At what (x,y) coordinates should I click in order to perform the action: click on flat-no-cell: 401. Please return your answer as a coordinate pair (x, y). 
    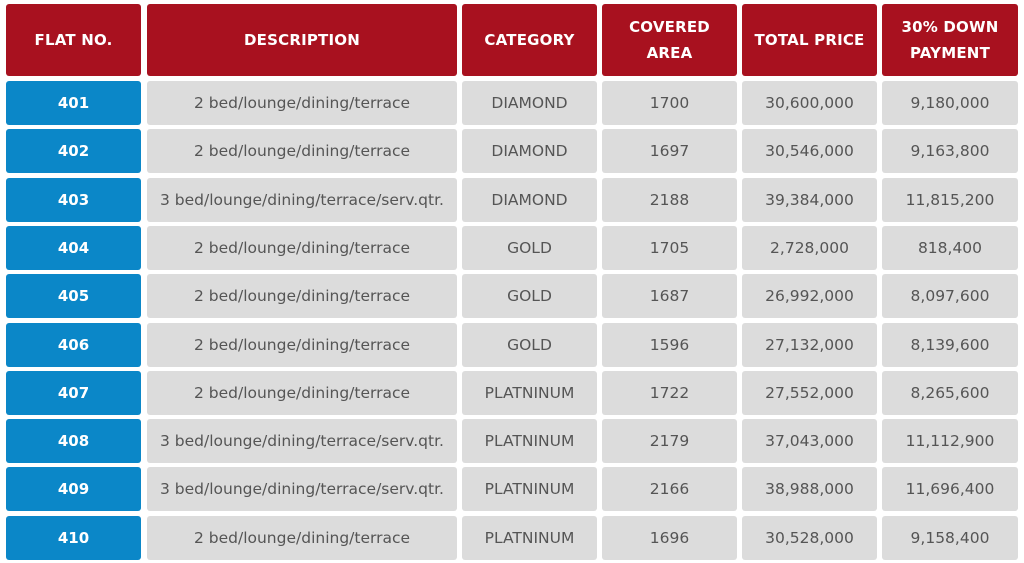
    Looking at the image, I should click on (73, 103).